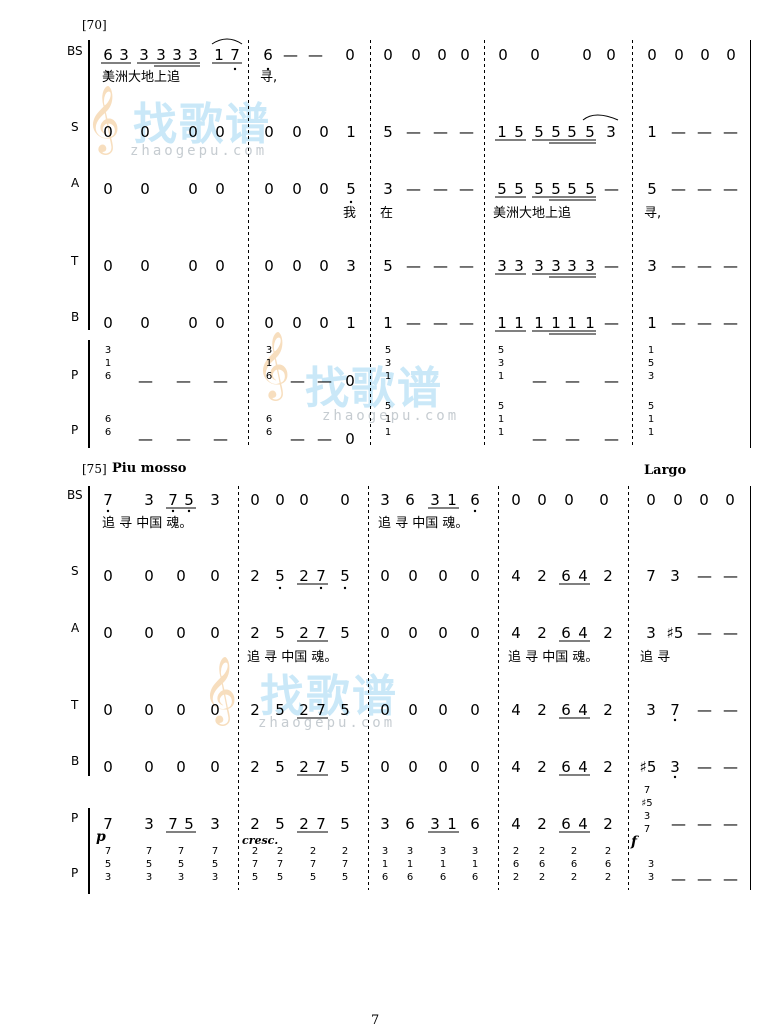  I want to click on voice-label-bs: BS, so click(75, 51).